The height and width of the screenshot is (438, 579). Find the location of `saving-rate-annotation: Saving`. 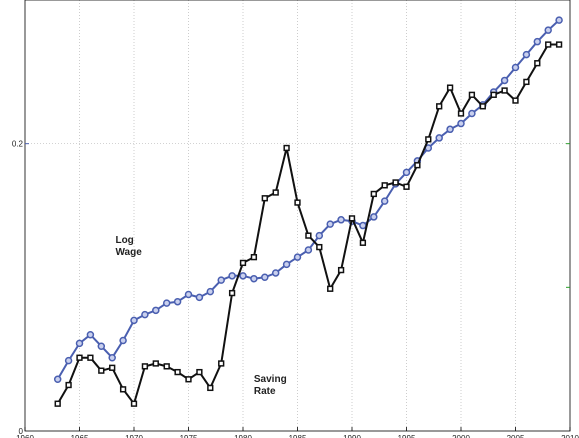

saving-rate-annotation: Saving is located at coordinates (270, 379).